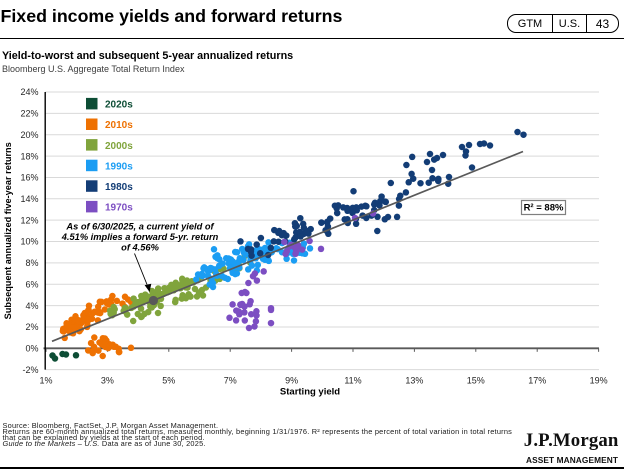 The image size is (624, 472). I want to click on svg-text: 2000s, so click(119, 146).